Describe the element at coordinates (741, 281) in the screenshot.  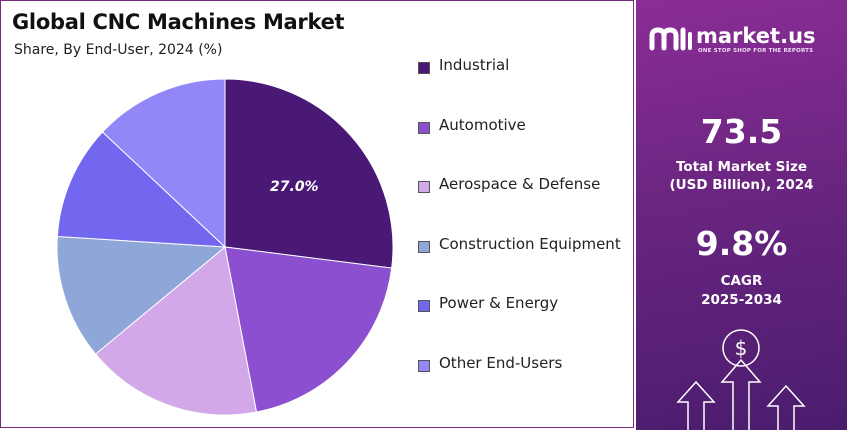
I see `cagr-label-line1: CAGR` at that location.